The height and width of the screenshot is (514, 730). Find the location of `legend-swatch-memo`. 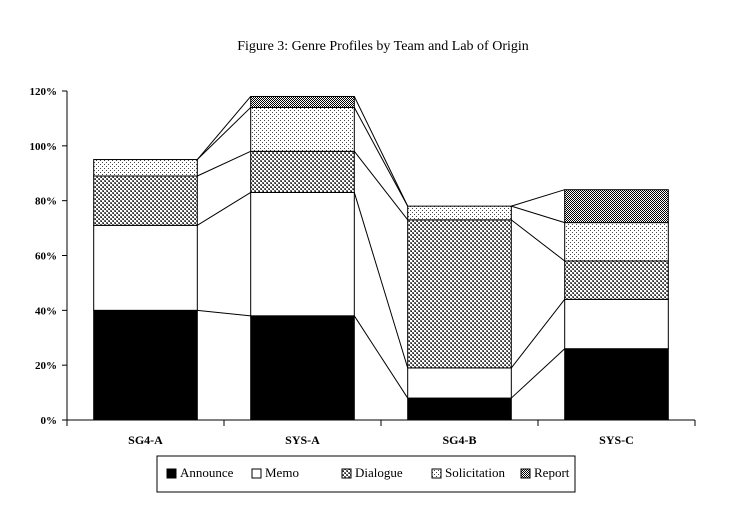

legend-swatch-memo is located at coordinates (256, 473).